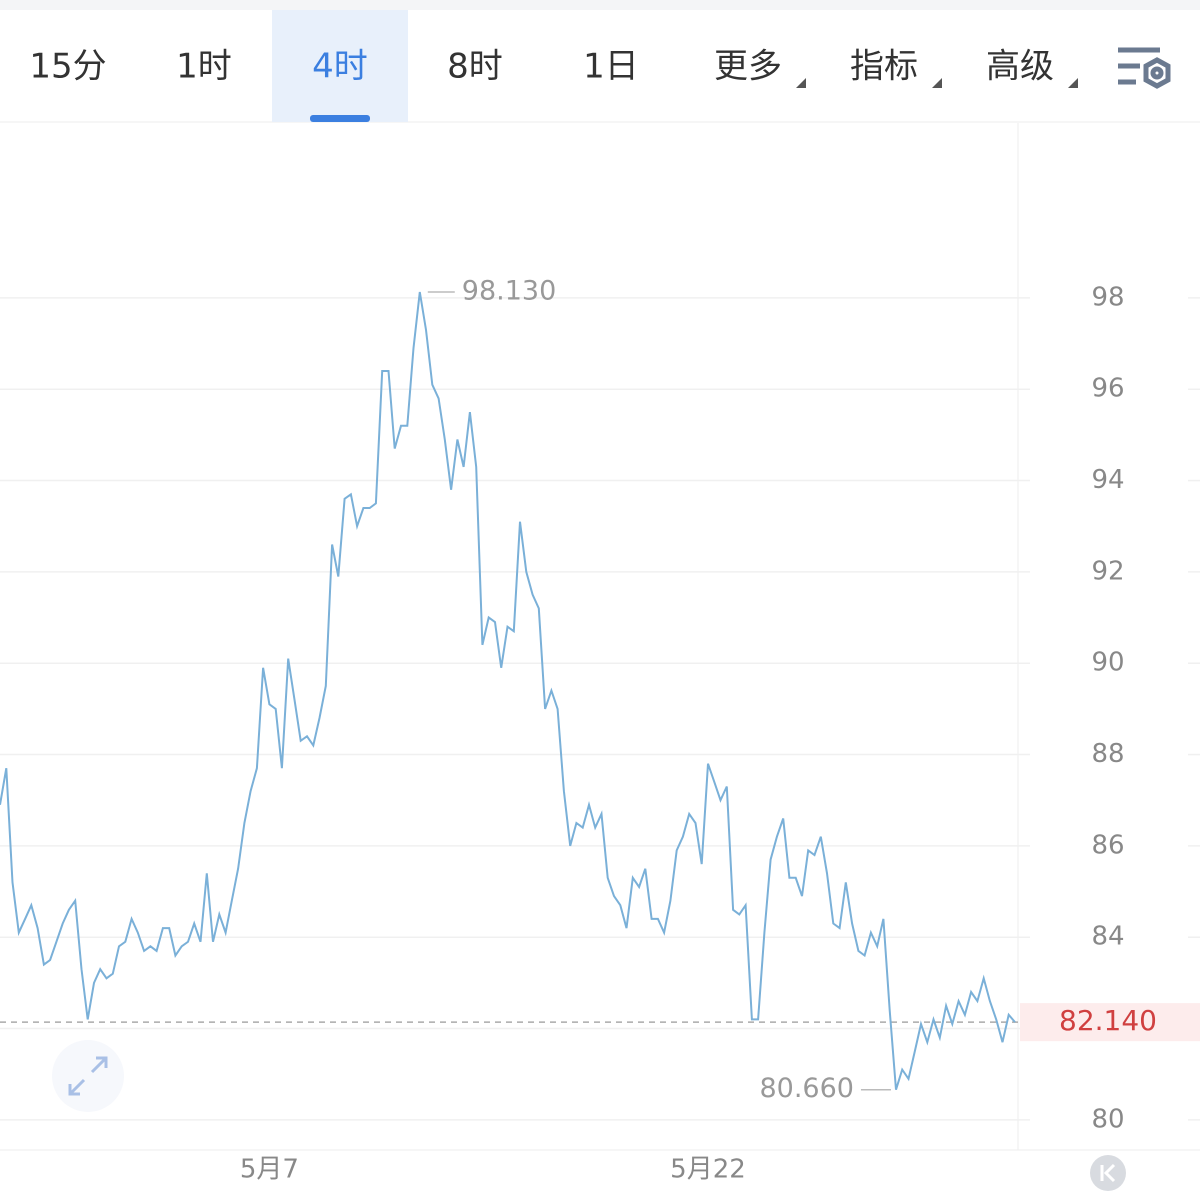 The width and height of the screenshot is (1200, 1199). I want to click on tab: 指标, so click(884, 67).